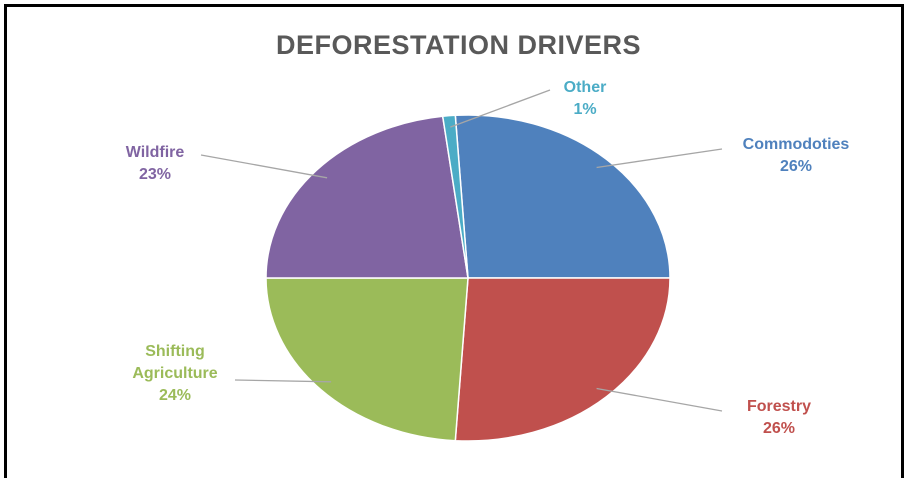 The image size is (917, 482). I want to click on leader-line-forestry, so click(659, 399).